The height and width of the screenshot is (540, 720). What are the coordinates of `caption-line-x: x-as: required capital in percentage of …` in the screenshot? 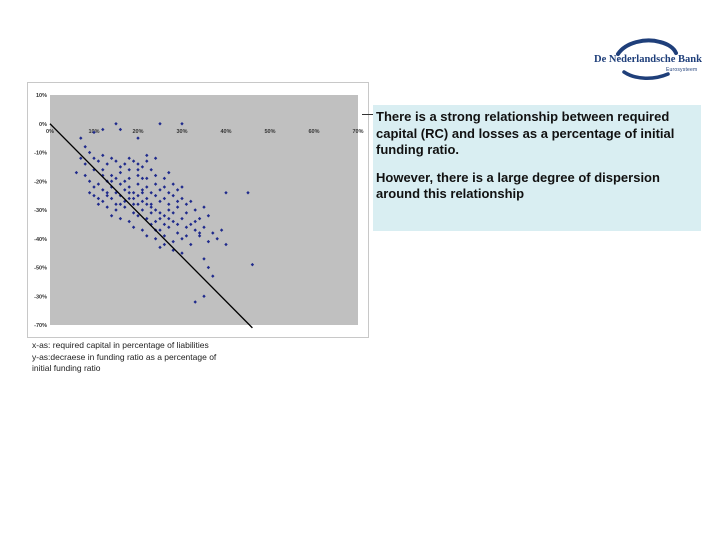 It's located at (120, 345).